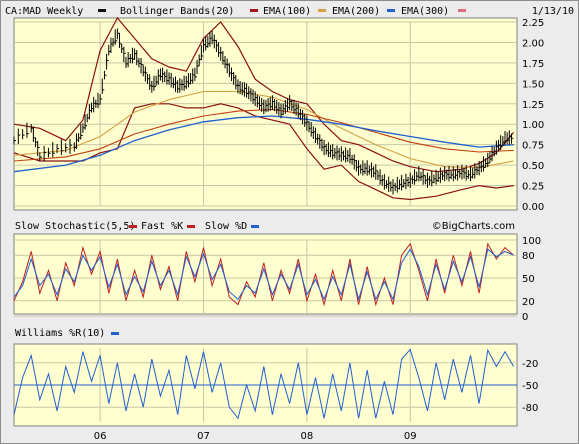 The width and height of the screenshot is (579, 444). I want to click on y-tick-label: -50, so click(530, 386).